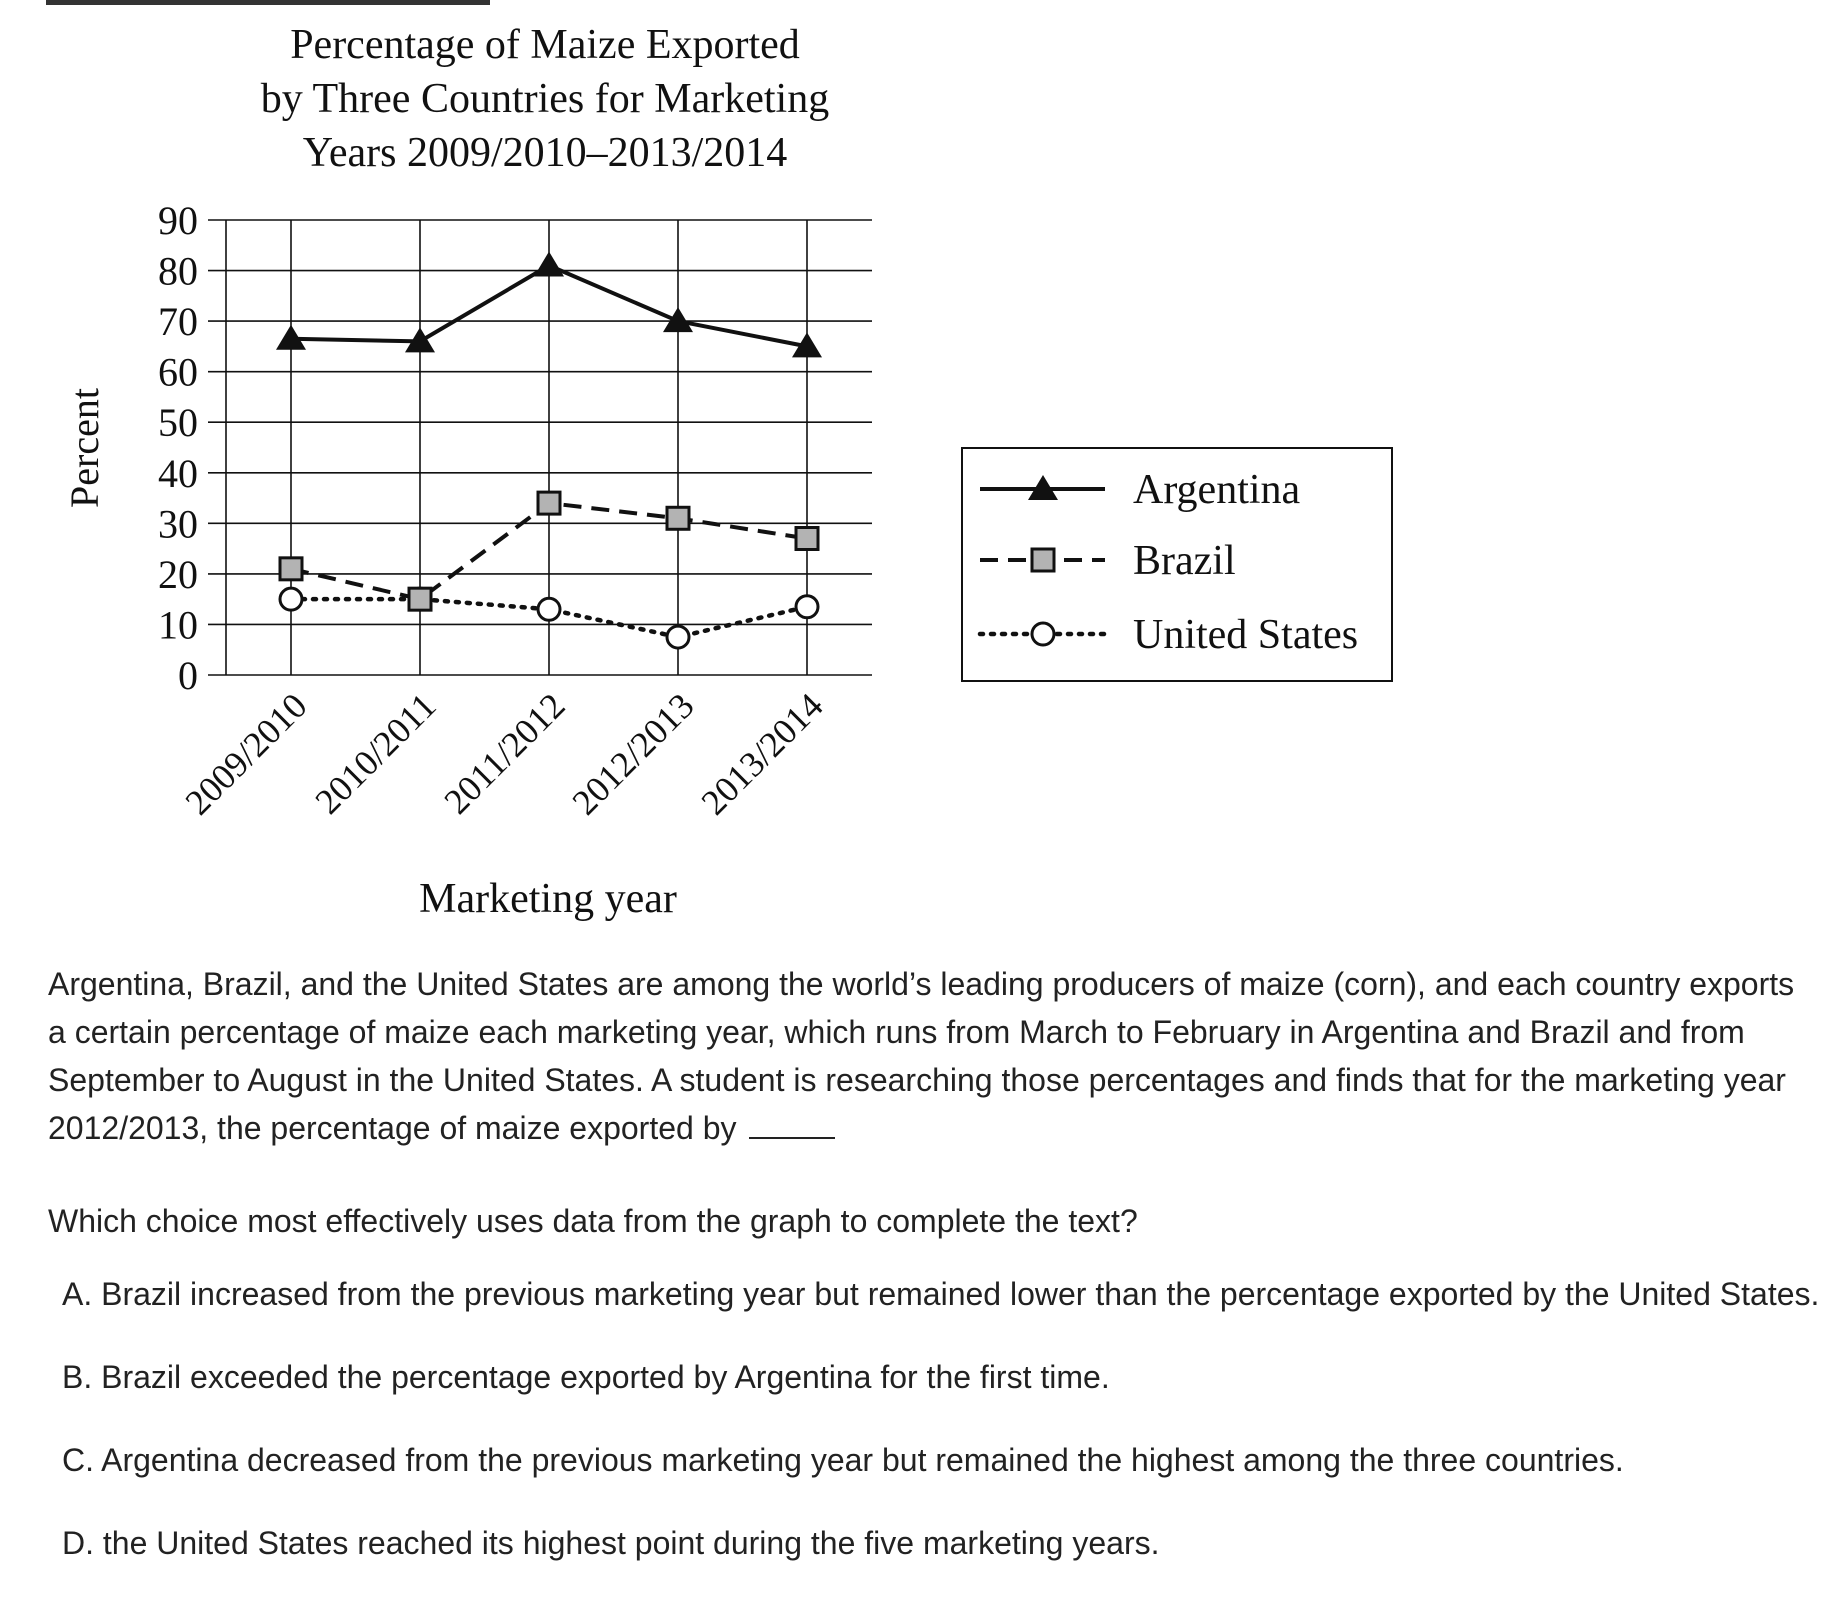 This screenshot has width=1836, height=1602. What do you see at coordinates (545, 45) in the screenshot?
I see `chart-title-line-1: Percentage of Maize Exported` at bounding box center [545, 45].